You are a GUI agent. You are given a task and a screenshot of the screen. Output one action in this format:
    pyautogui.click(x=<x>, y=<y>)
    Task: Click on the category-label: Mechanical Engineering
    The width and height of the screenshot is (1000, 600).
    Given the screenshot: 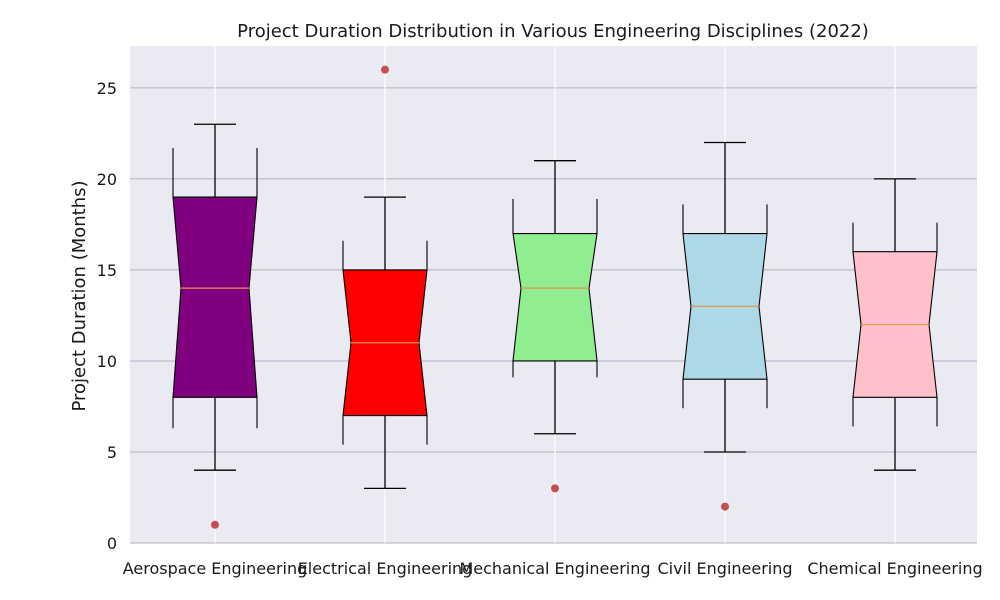 What is the action you would take?
    pyautogui.click(x=554, y=568)
    